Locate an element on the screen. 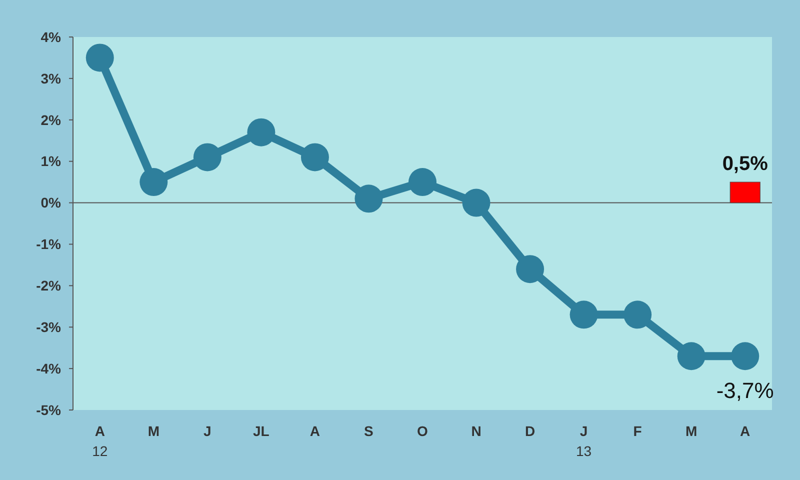  y-tick-label: -4% is located at coordinates (49, 368).